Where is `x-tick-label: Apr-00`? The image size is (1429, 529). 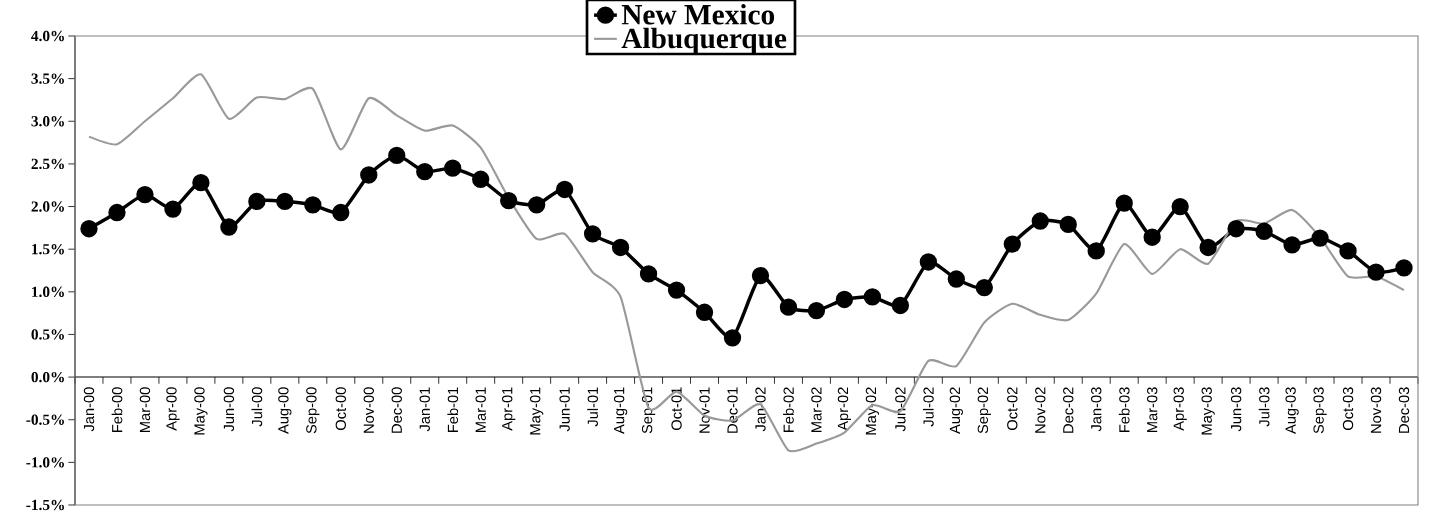
x-tick-label: Apr-00 is located at coordinates (173, 409).